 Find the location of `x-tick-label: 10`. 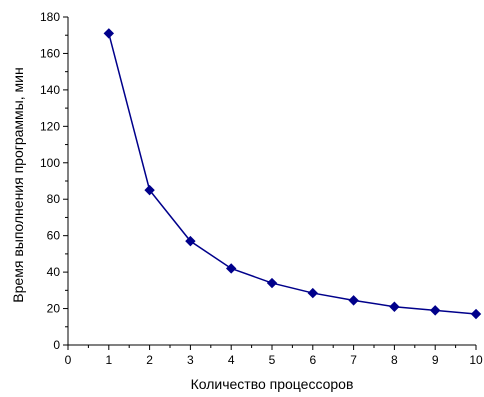

x-tick-label: 10 is located at coordinates (476, 360).